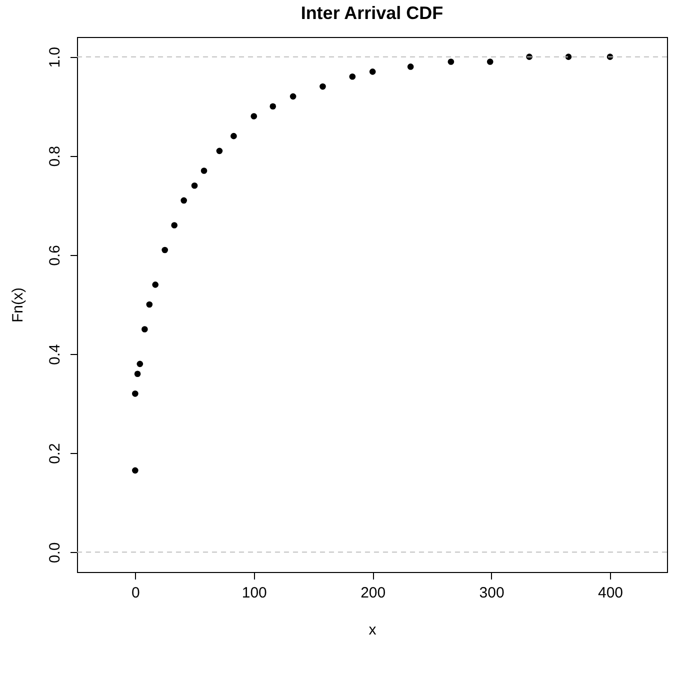  Describe the element at coordinates (55, 156) in the screenshot. I see `y-tick-label: 0.8` at that location.